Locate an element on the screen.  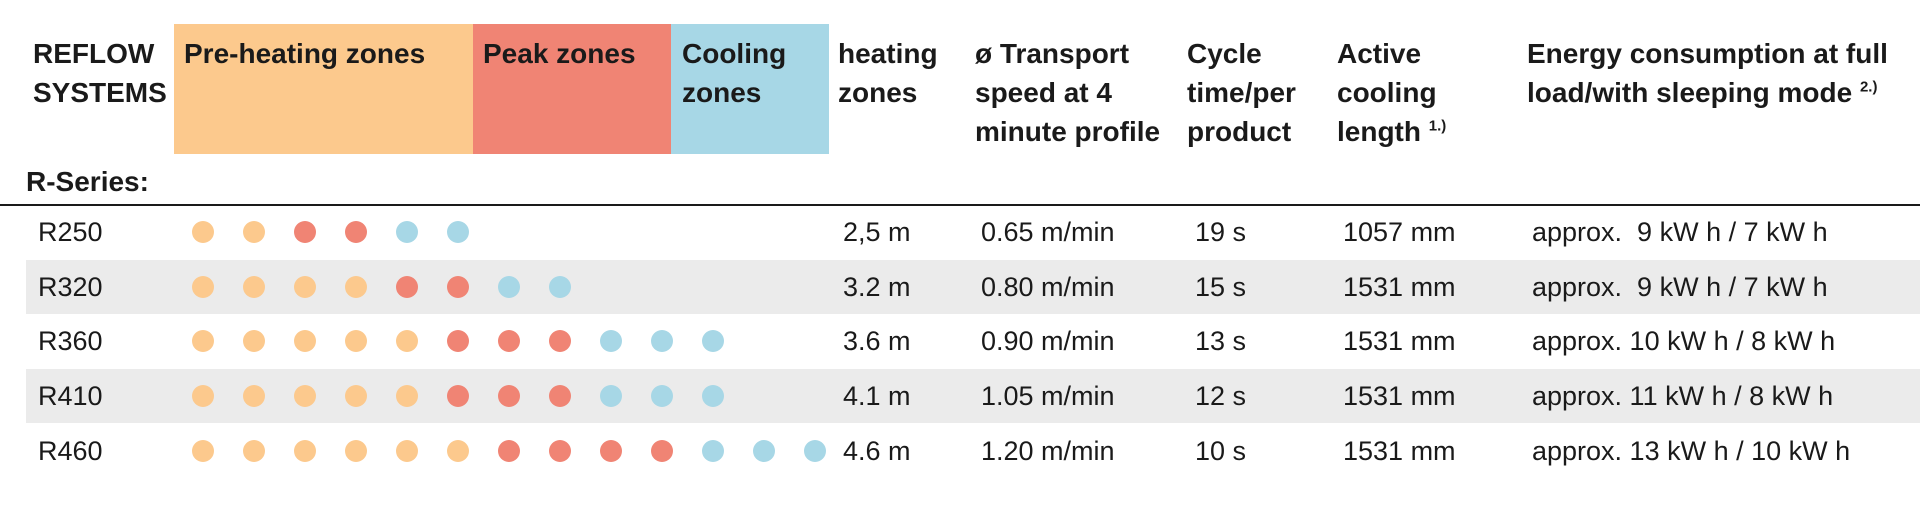
energy-cell: approx. 13 kW h / 10 kW h is located at coordinates (1691, 451).